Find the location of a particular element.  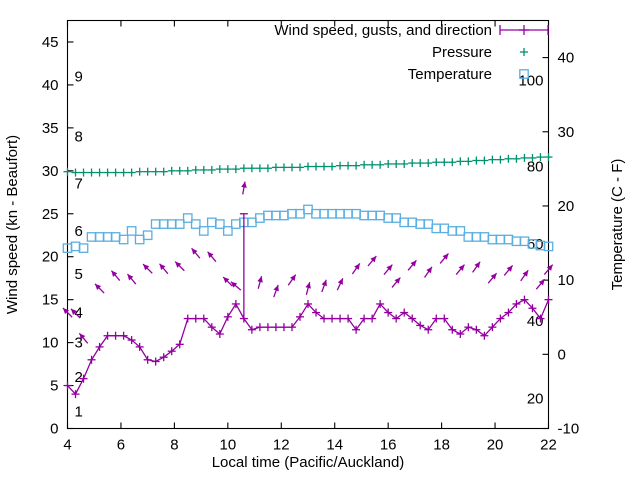

y-axis-left-ticks: 0 5 10 15 20 25 30 35 40 45 is located at coordinates (58, 236).